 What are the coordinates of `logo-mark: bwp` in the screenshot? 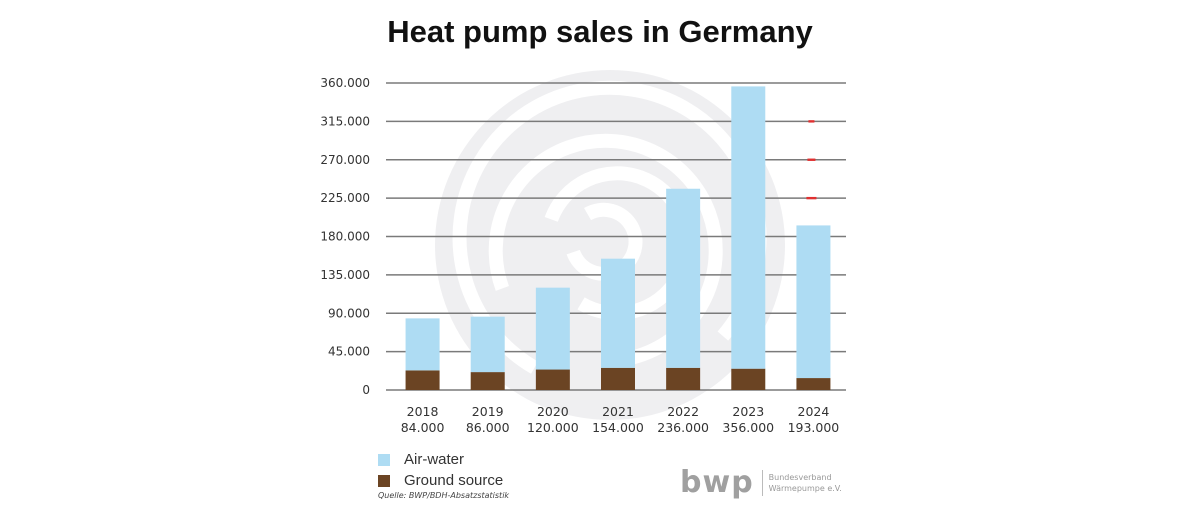 It's located at (717, 482).